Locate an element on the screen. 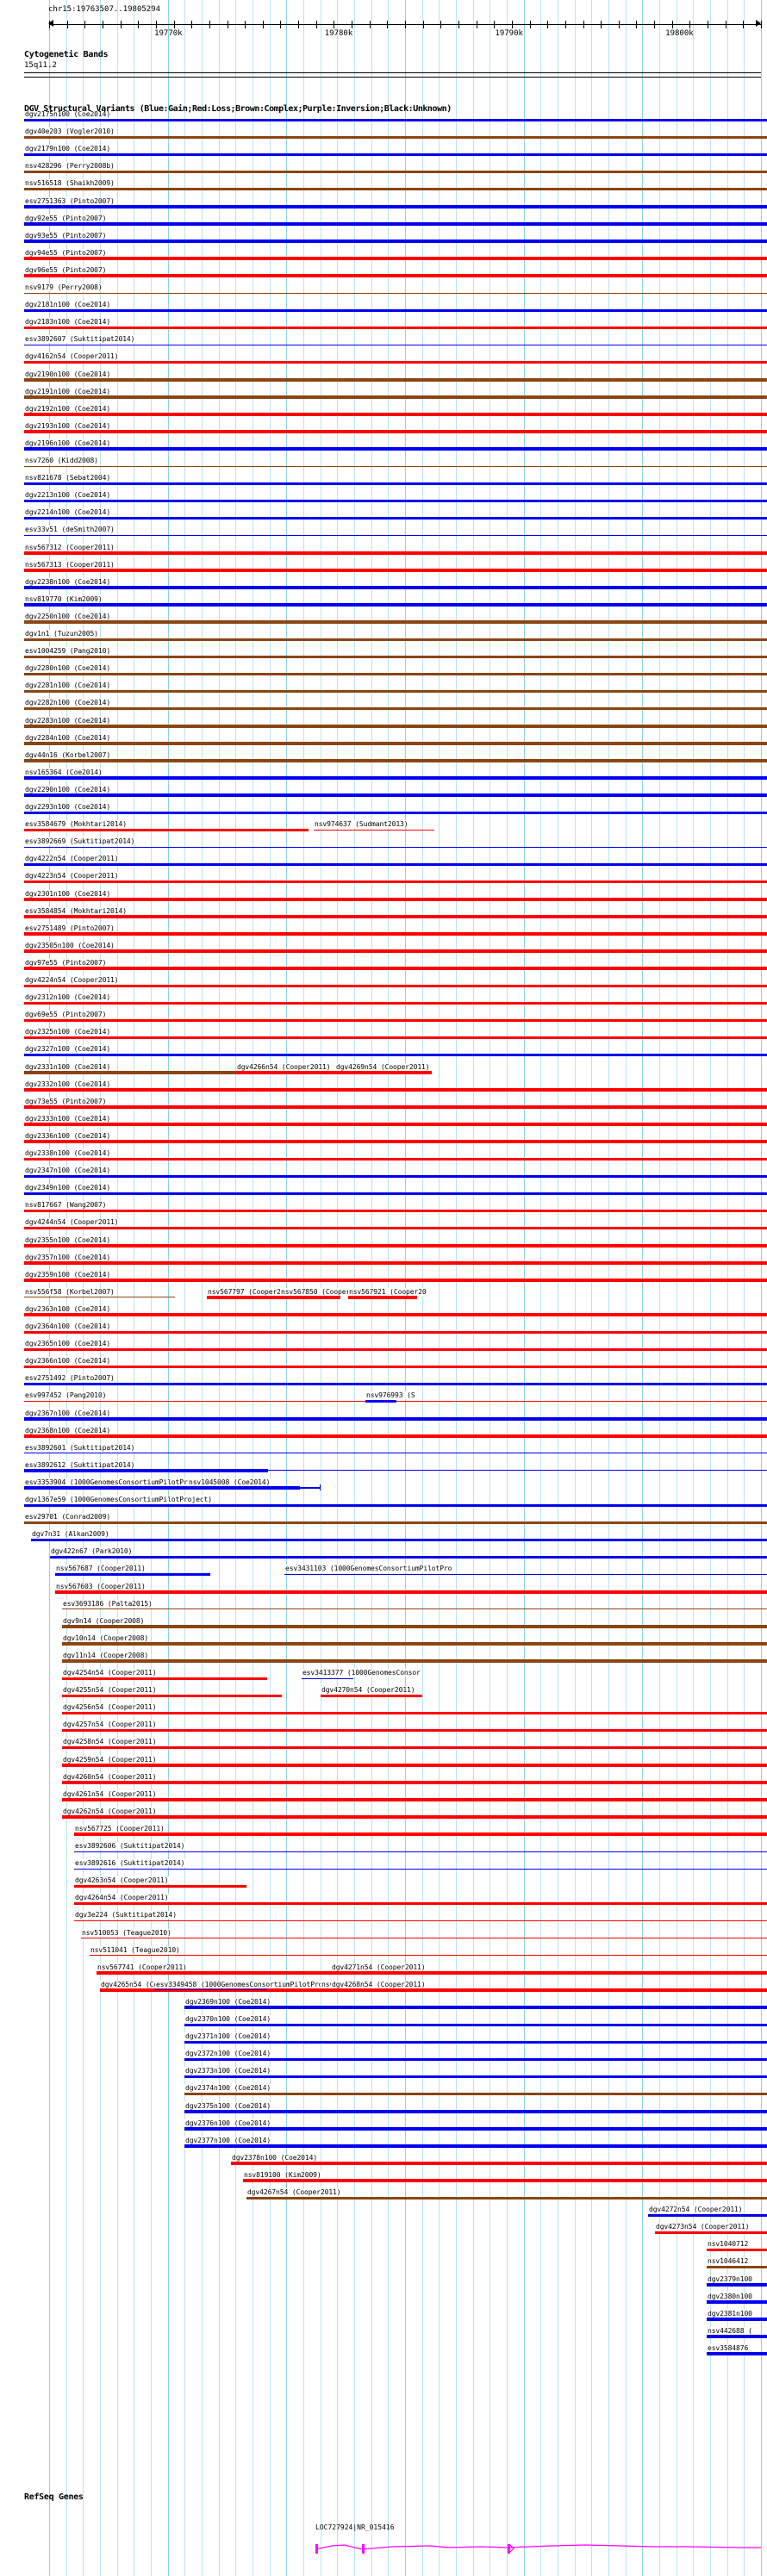 The height and width of the screenshot is (2576, 767). variant-label: dgv69e55 (Pinto2007) is located at coordinates (66, 1015).